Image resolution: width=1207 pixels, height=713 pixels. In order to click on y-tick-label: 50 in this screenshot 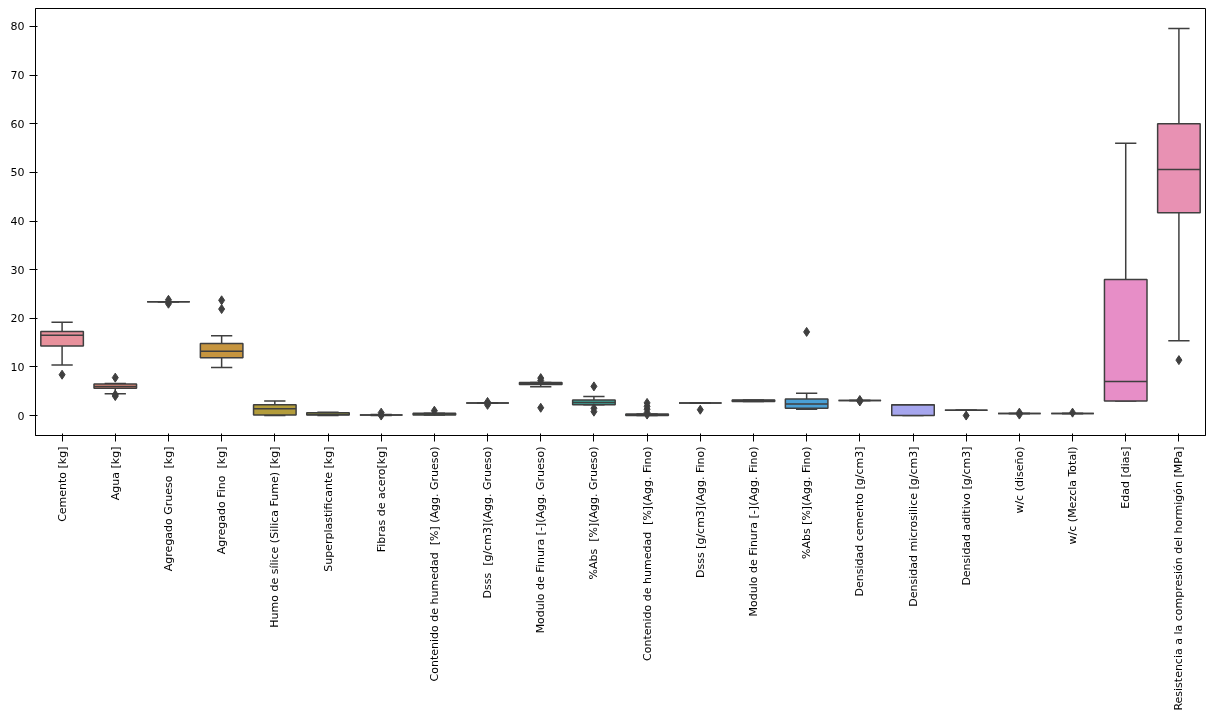, I will do `click(17, 173)`.